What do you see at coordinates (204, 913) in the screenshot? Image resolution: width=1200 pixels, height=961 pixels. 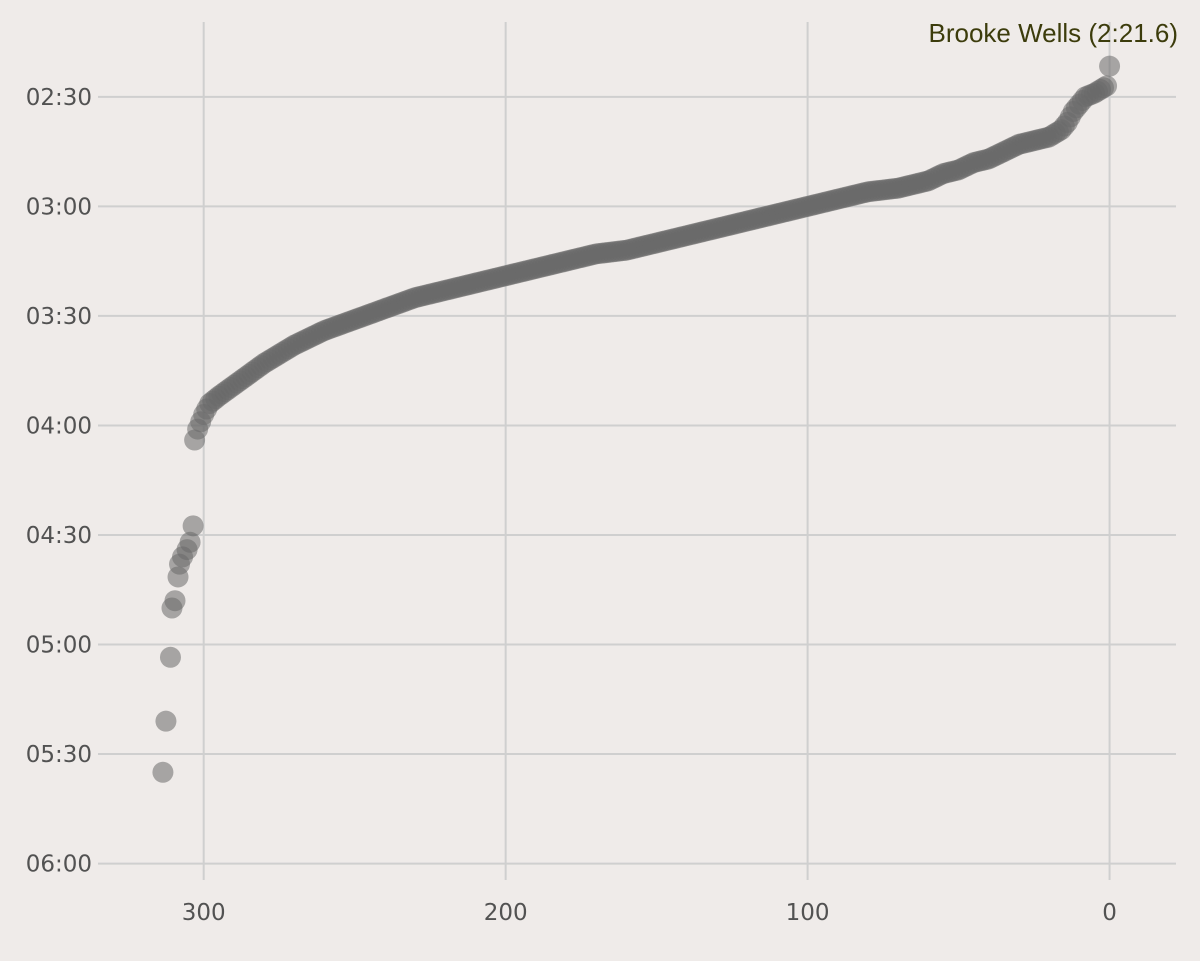 I see `x-tick-label: 300` at bounding box center [204, 913].